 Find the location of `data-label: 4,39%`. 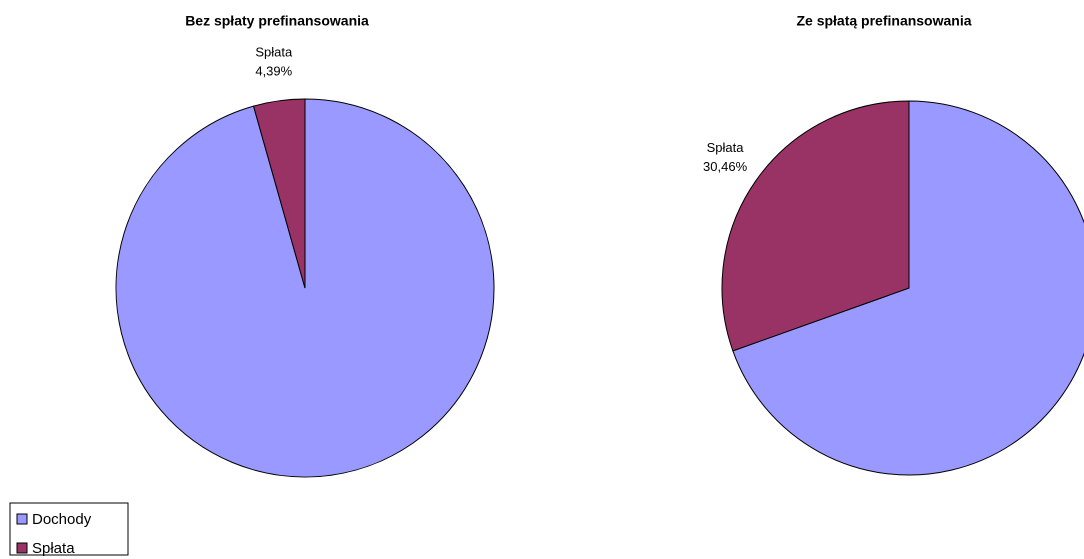

data-label: 4,39% is located at coordinates (273, 71).